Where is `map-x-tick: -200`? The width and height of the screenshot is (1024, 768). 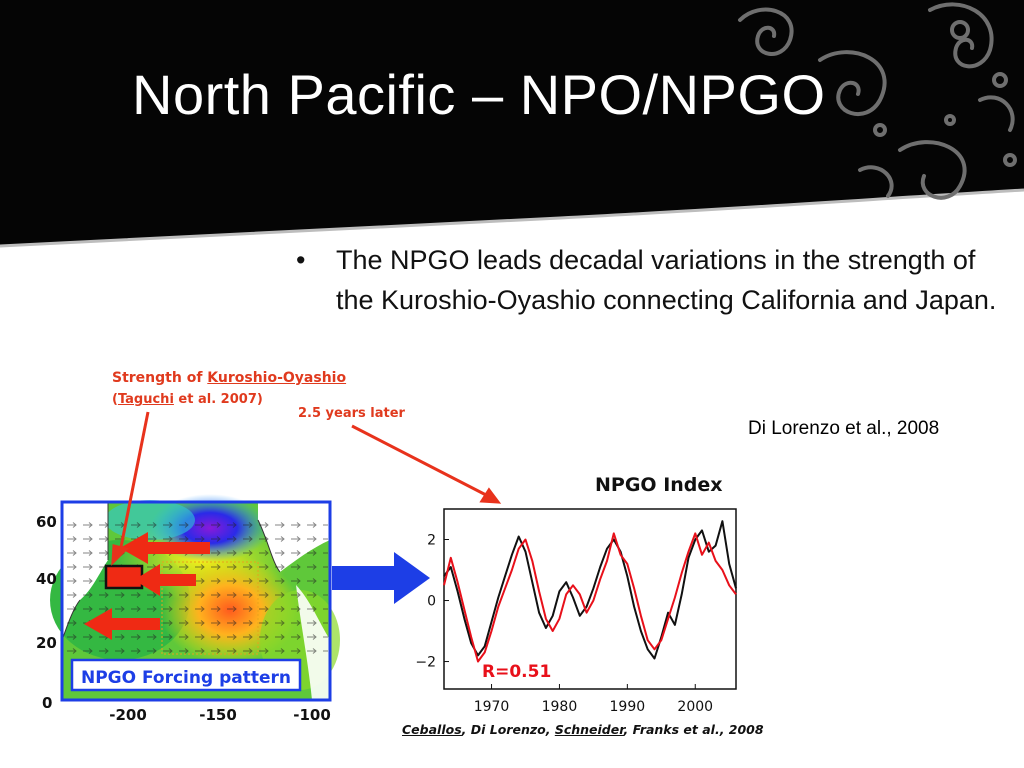
map-x-tick: -200 is located at coordinates (128, 715).